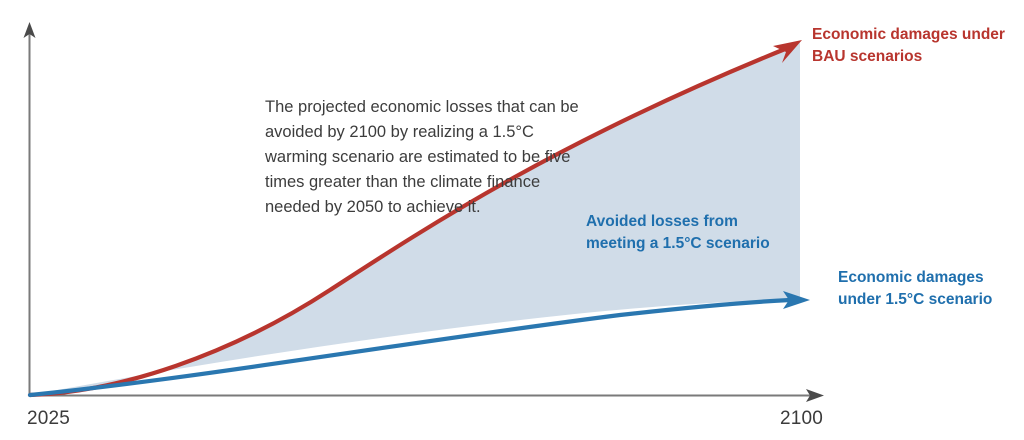  What do you see at coordinates (787, 51) in the screenshot?
I see `bau-curve-arrowhead-icon` at bounding box center [787, 51].